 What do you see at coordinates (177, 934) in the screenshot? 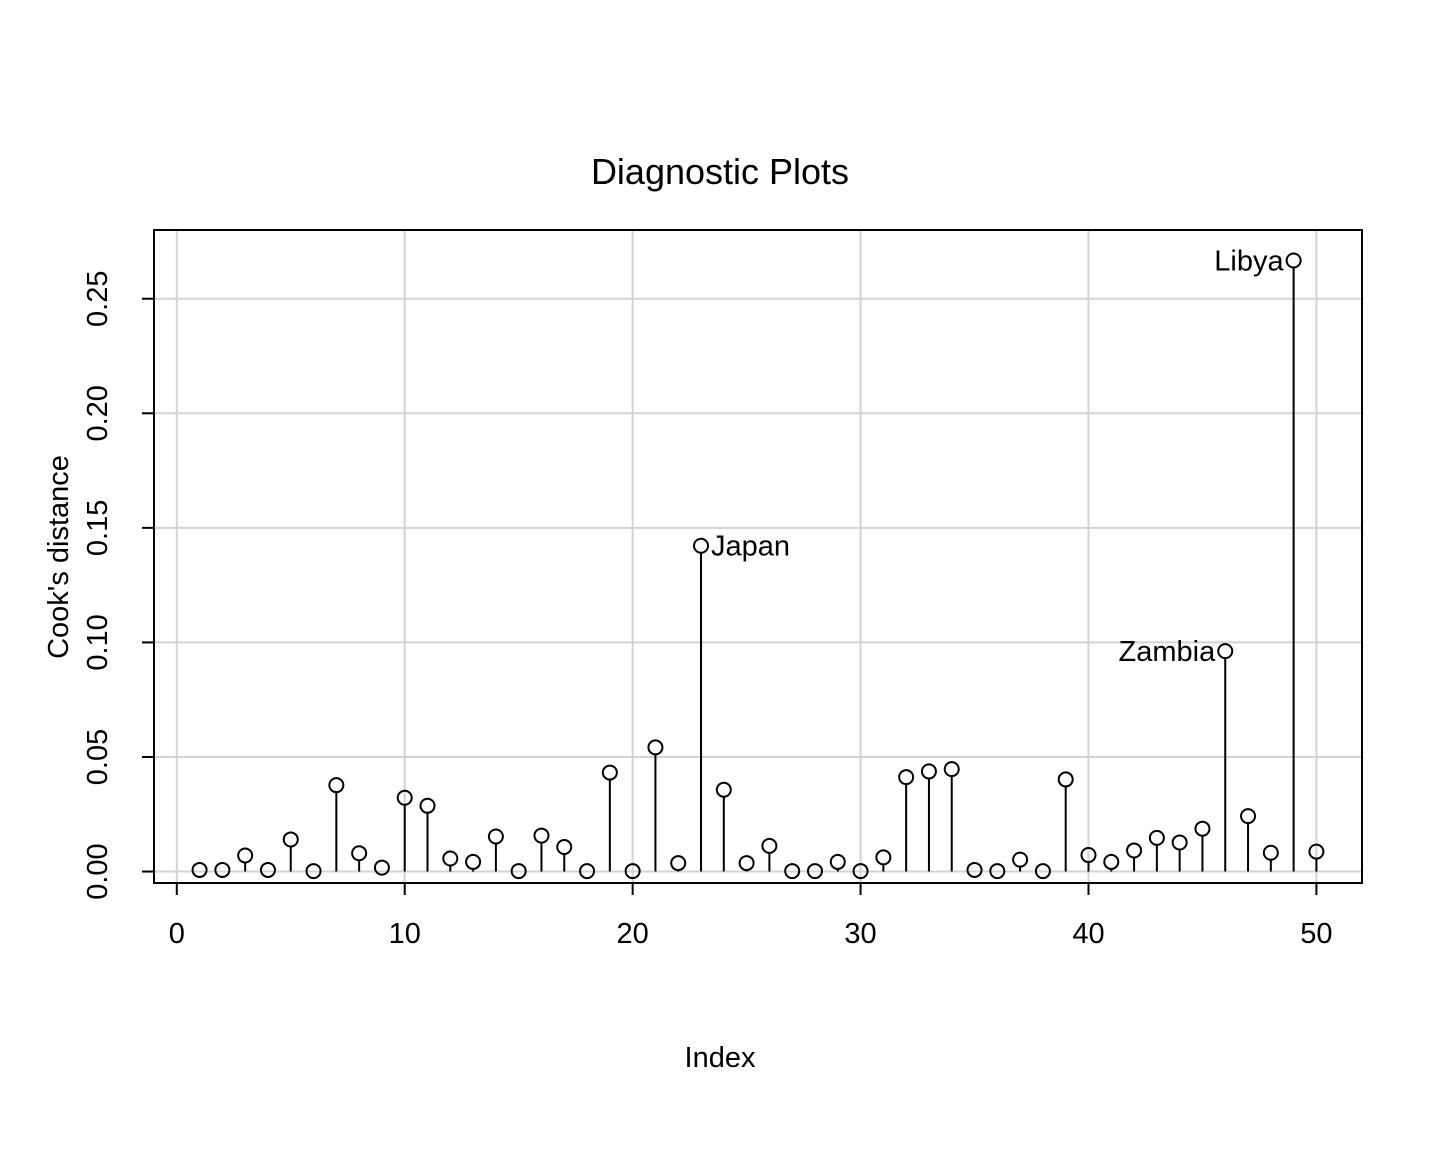
I see `x-tick-label: 0` at bounding box center [177, 934].